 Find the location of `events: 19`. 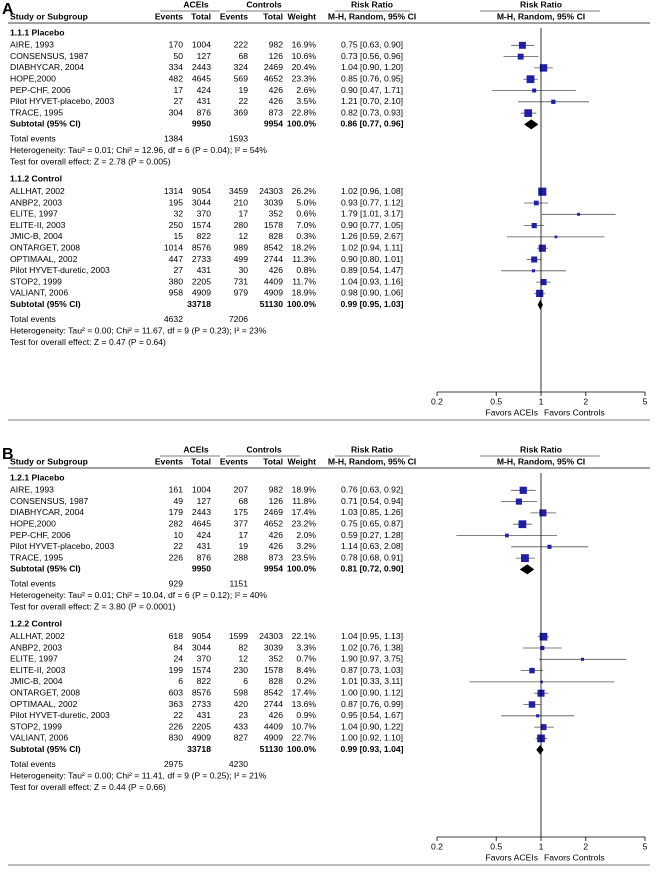

events: 19 is located at coordinates (243, 546).